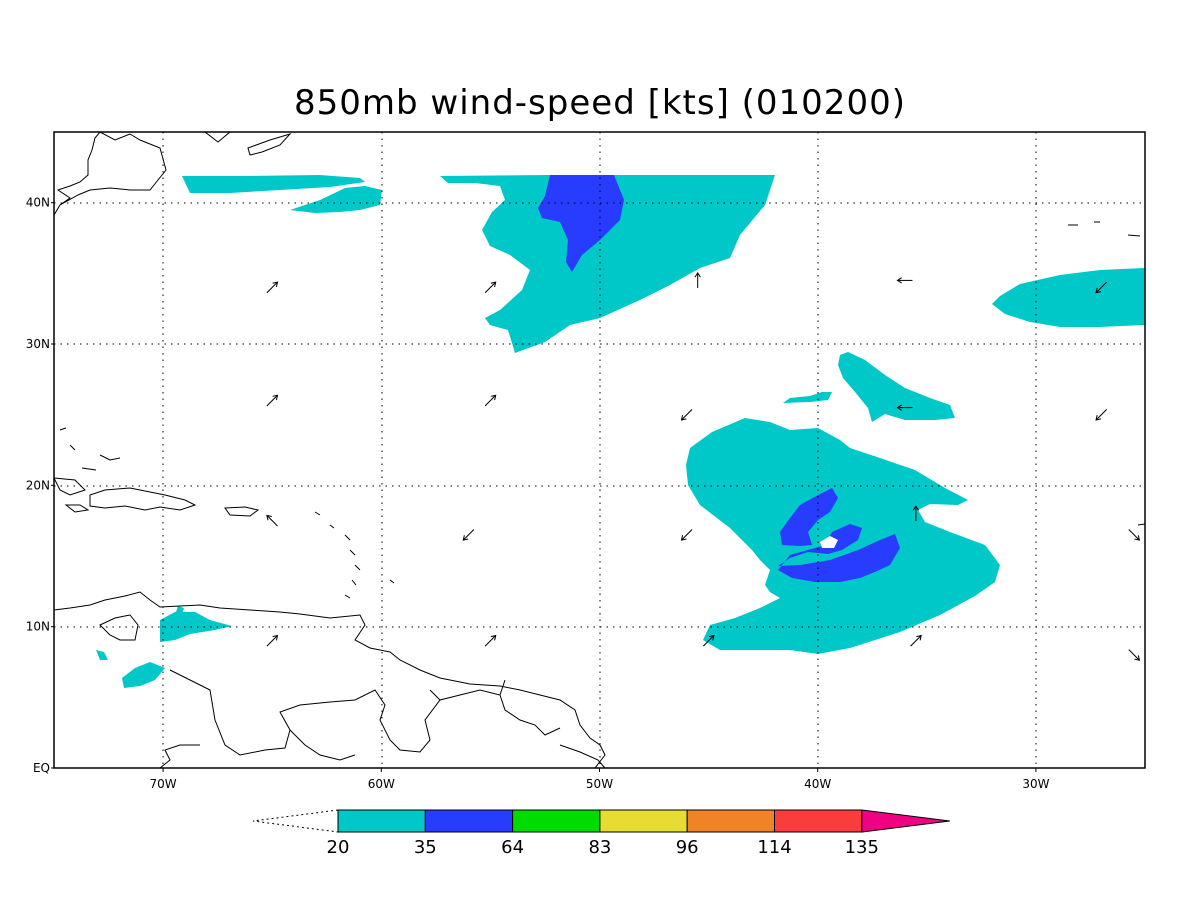 The height and width of the screenshot is (900, 1200). I want to click on colorbar-label: 114, so click(774, 847).